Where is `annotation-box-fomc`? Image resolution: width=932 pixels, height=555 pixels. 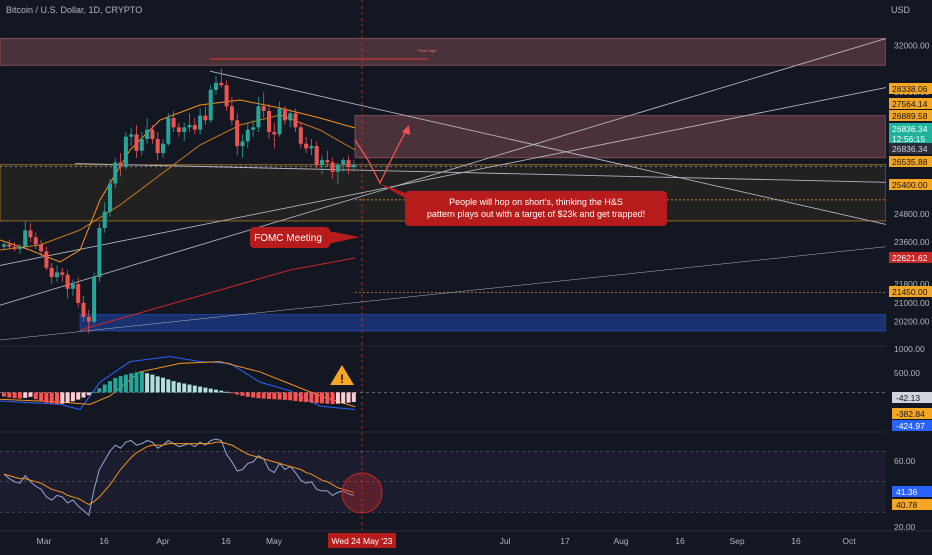 annotation-box-fomc is located at coordinates (290, 237).